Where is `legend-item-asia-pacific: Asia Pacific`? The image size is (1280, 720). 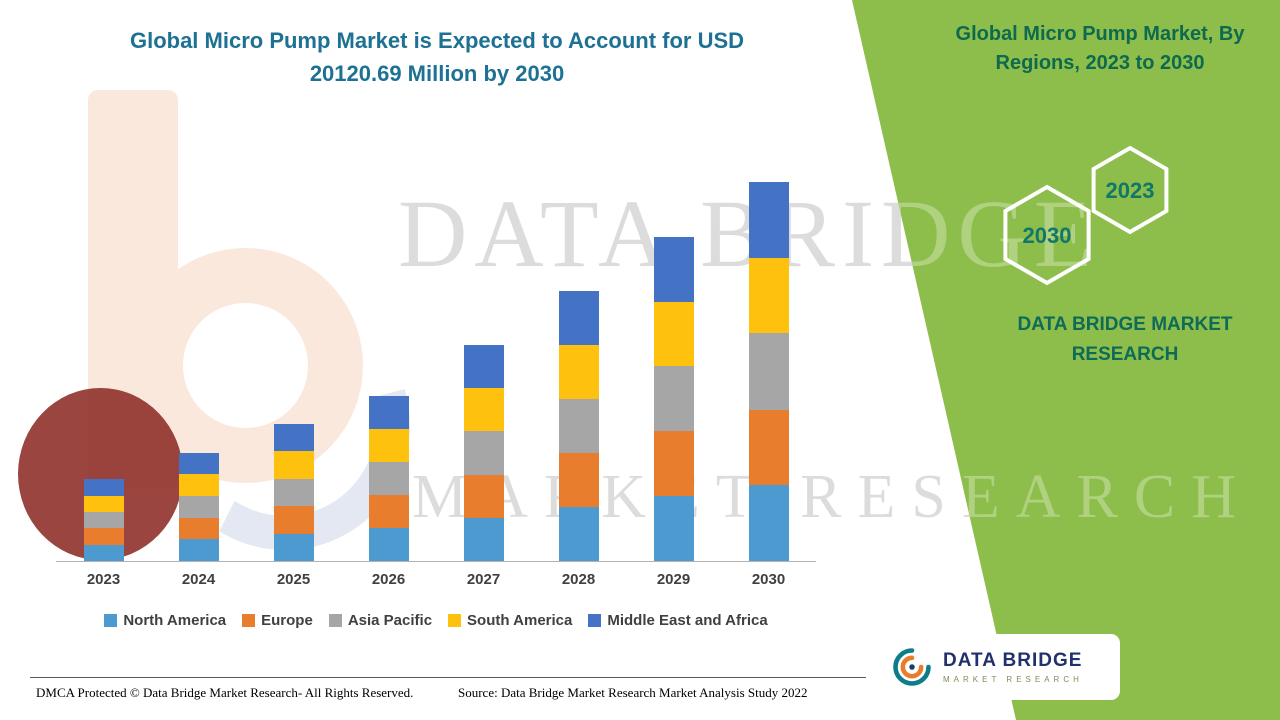 legend-item-asia-pacific: Asia Pacific is located at coordinates (380, 620).